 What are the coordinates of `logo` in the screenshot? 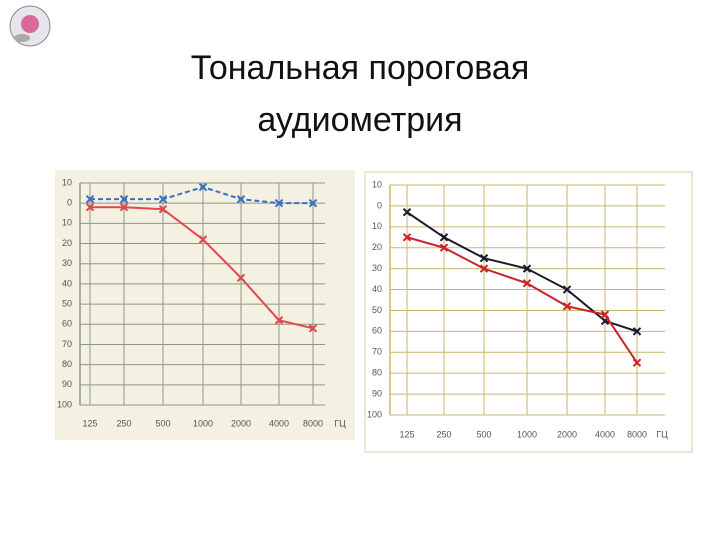 It's located at (30, 26).